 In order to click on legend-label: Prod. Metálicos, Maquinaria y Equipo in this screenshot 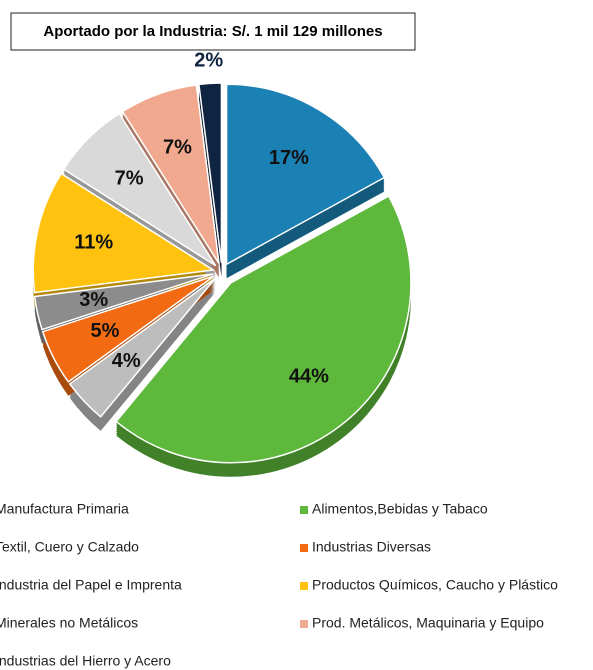, I will do `click(428, 623)`.